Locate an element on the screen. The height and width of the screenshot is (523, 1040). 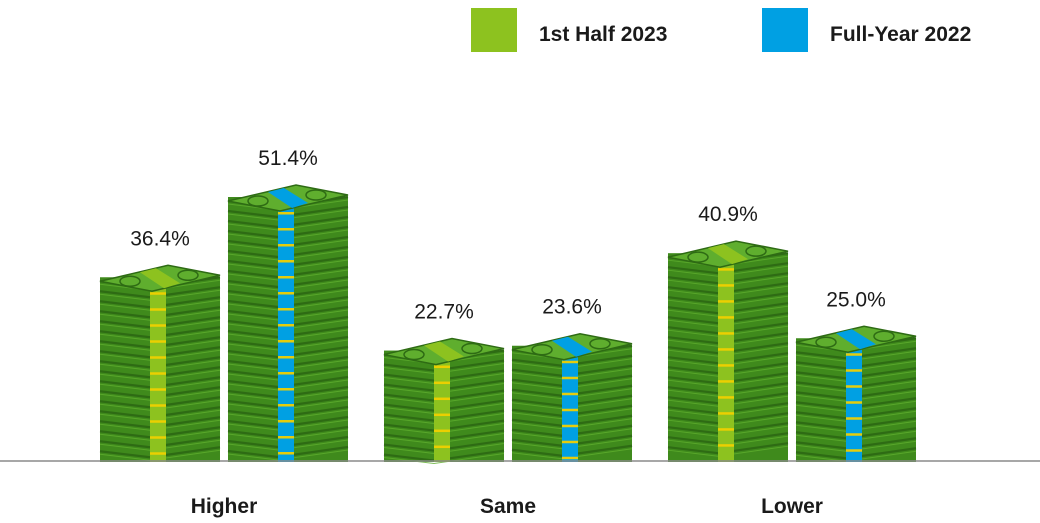
legend-label-1st-half-2023: 1st Half 2023 is located at coordinates (603, 34).